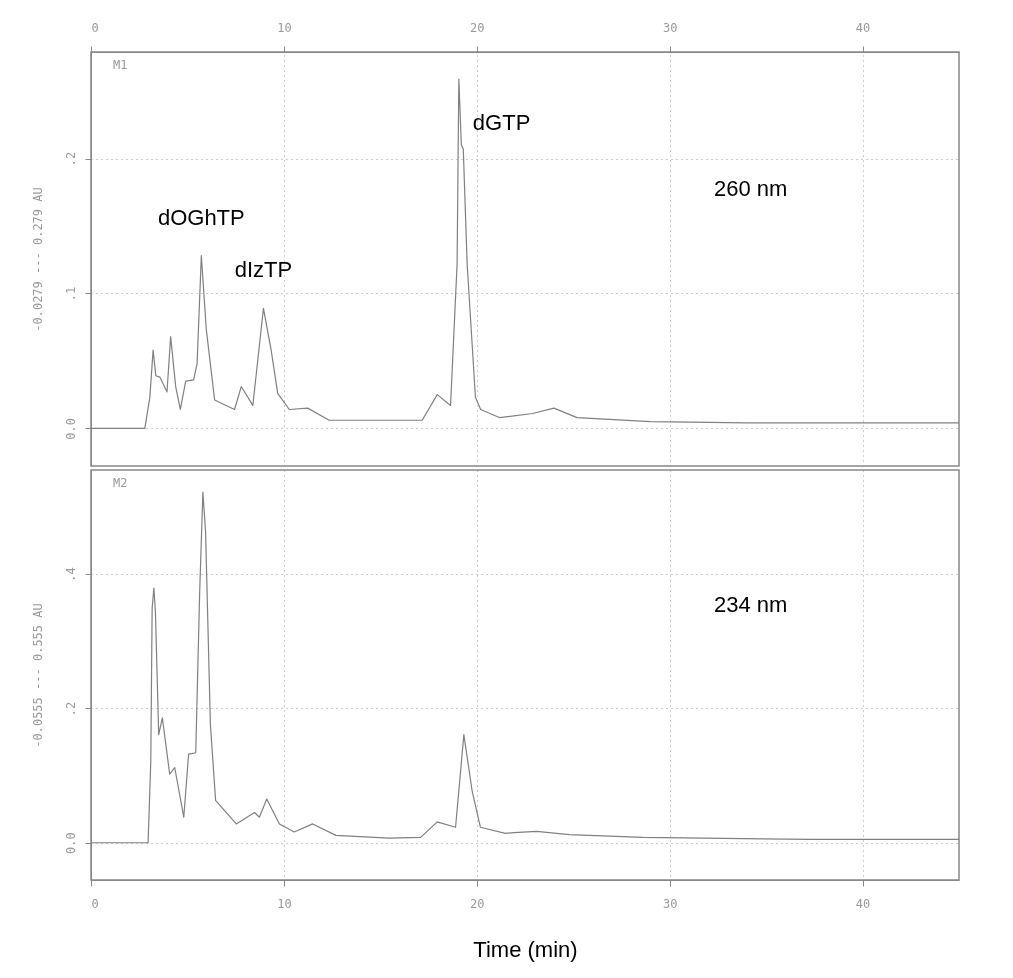 The height and width of the screenshot is (978, 1013). I want to click on y-tick-label: .4, so click(70, 574).